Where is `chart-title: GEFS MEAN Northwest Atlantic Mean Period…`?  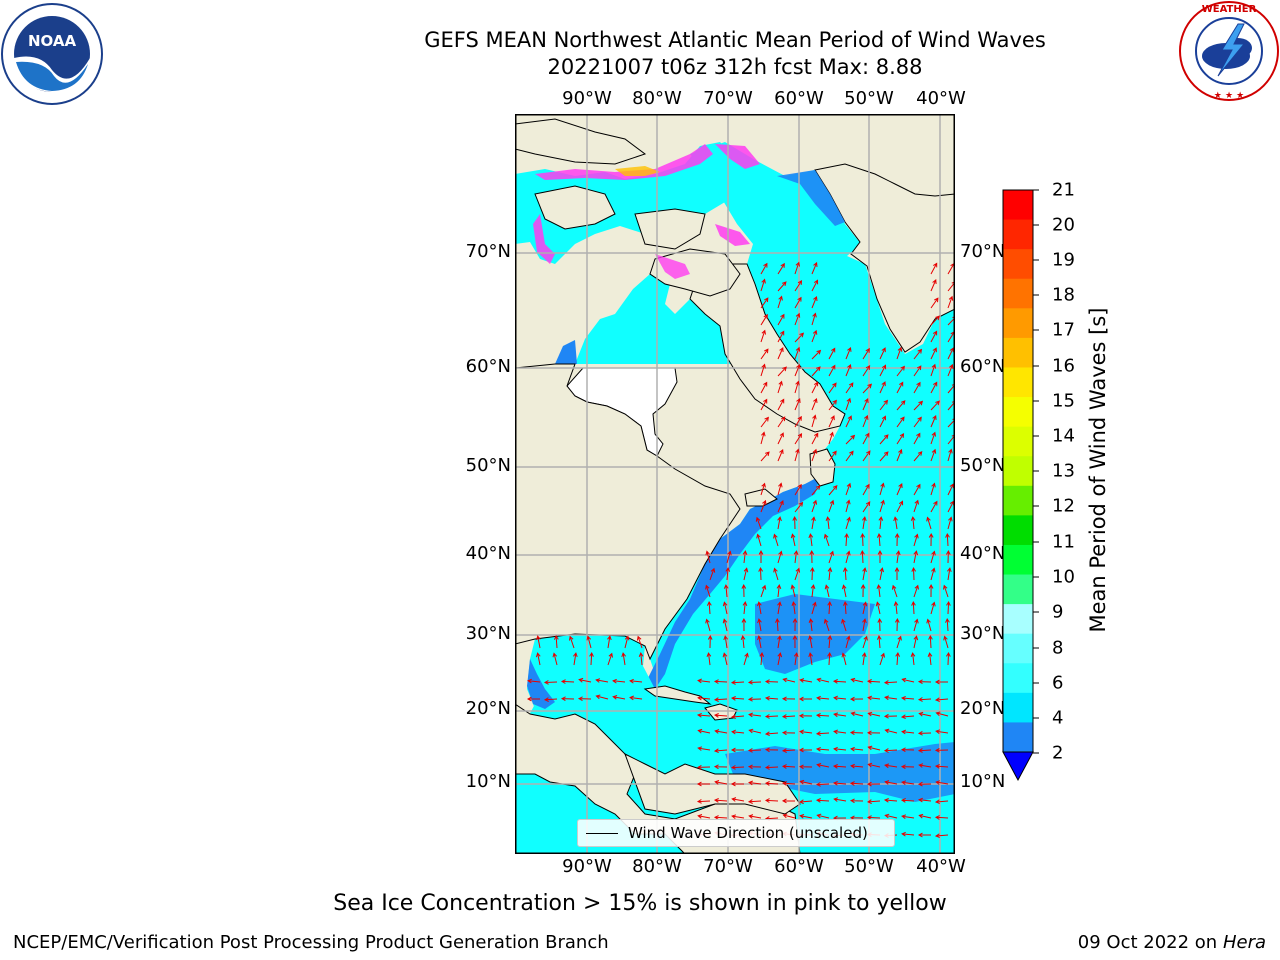 chart-title: GEFS MEAN Northwest Atlantic Mean Period… is located at coordinates (735, 40).